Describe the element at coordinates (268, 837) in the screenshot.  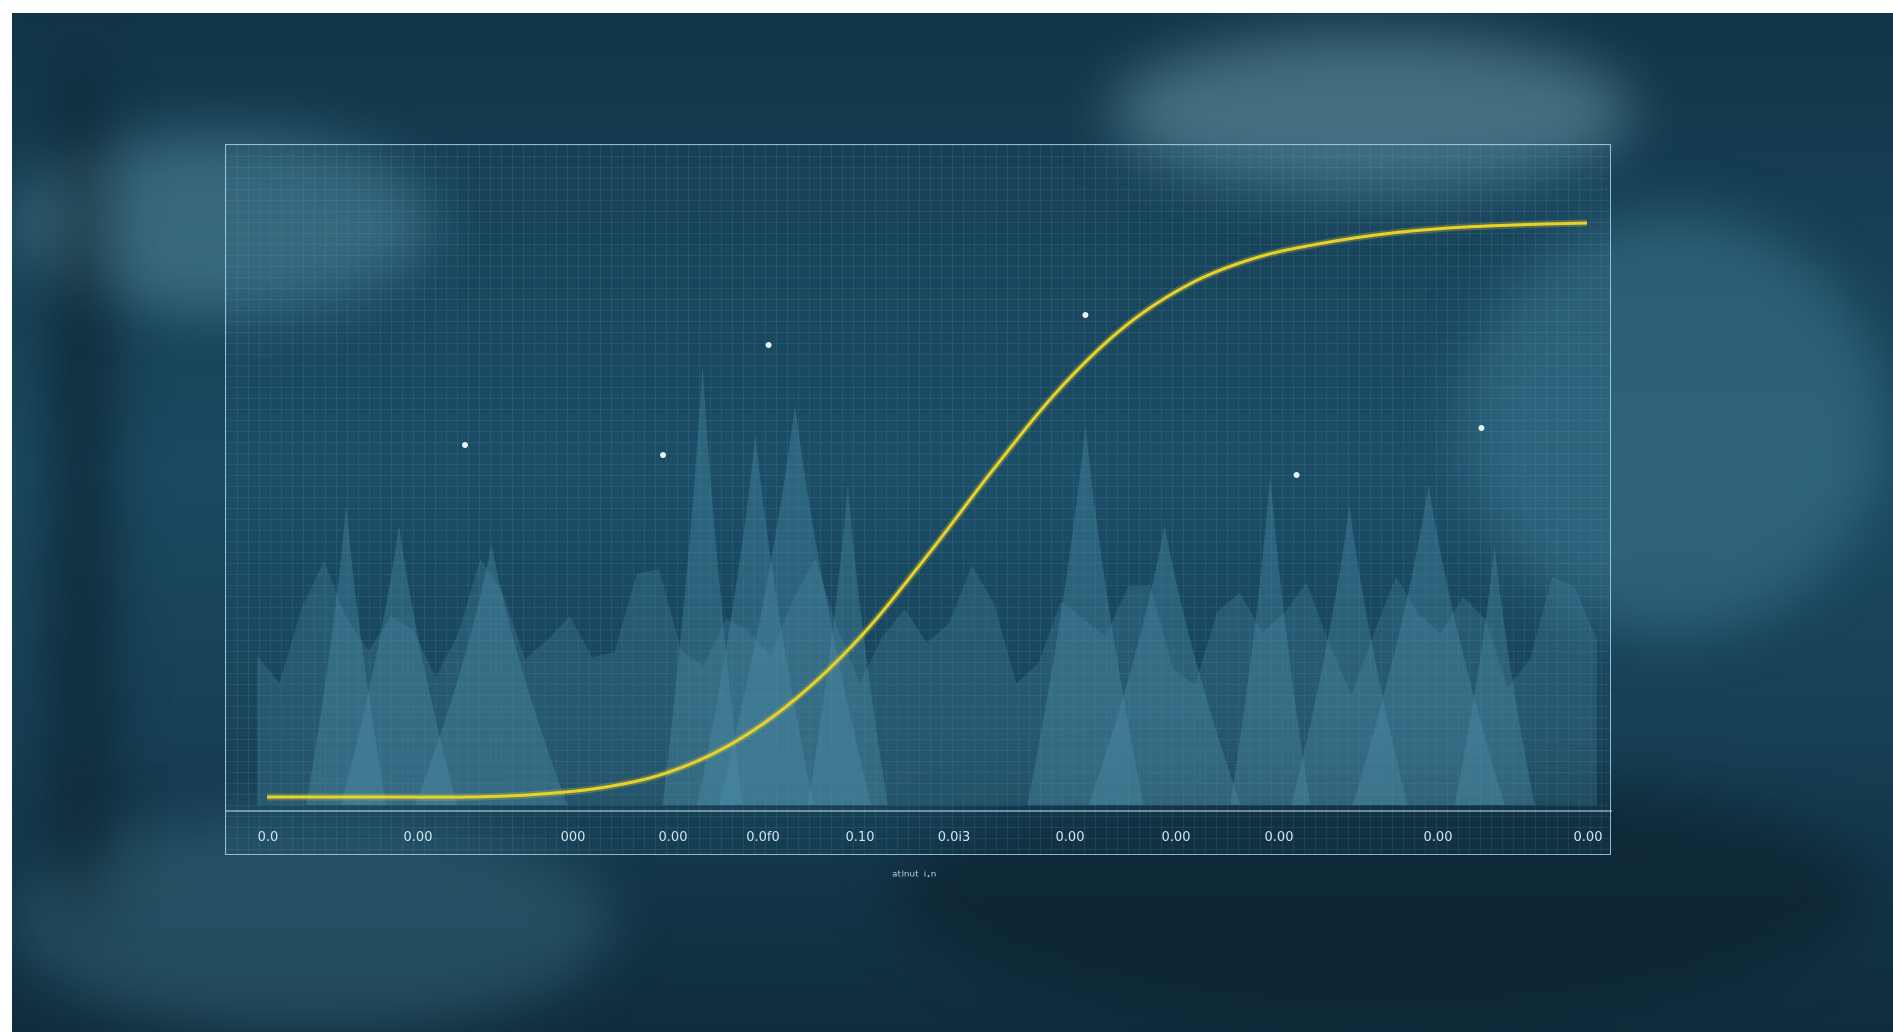
I see `x-tick-label: 0.0` at that location.